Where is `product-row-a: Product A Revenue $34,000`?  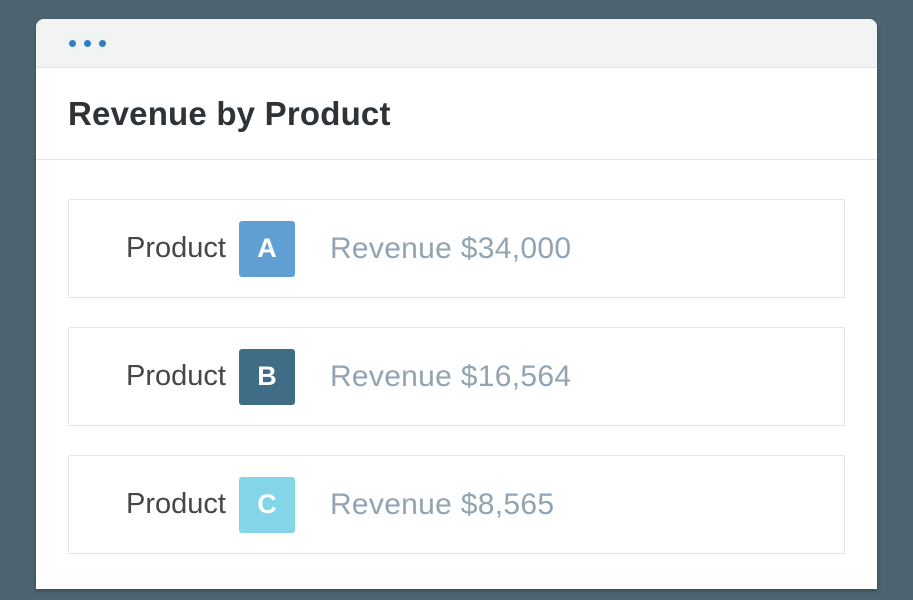 product-row-a: Product A Revenue $34,000 is located at coordinates (456, 248).